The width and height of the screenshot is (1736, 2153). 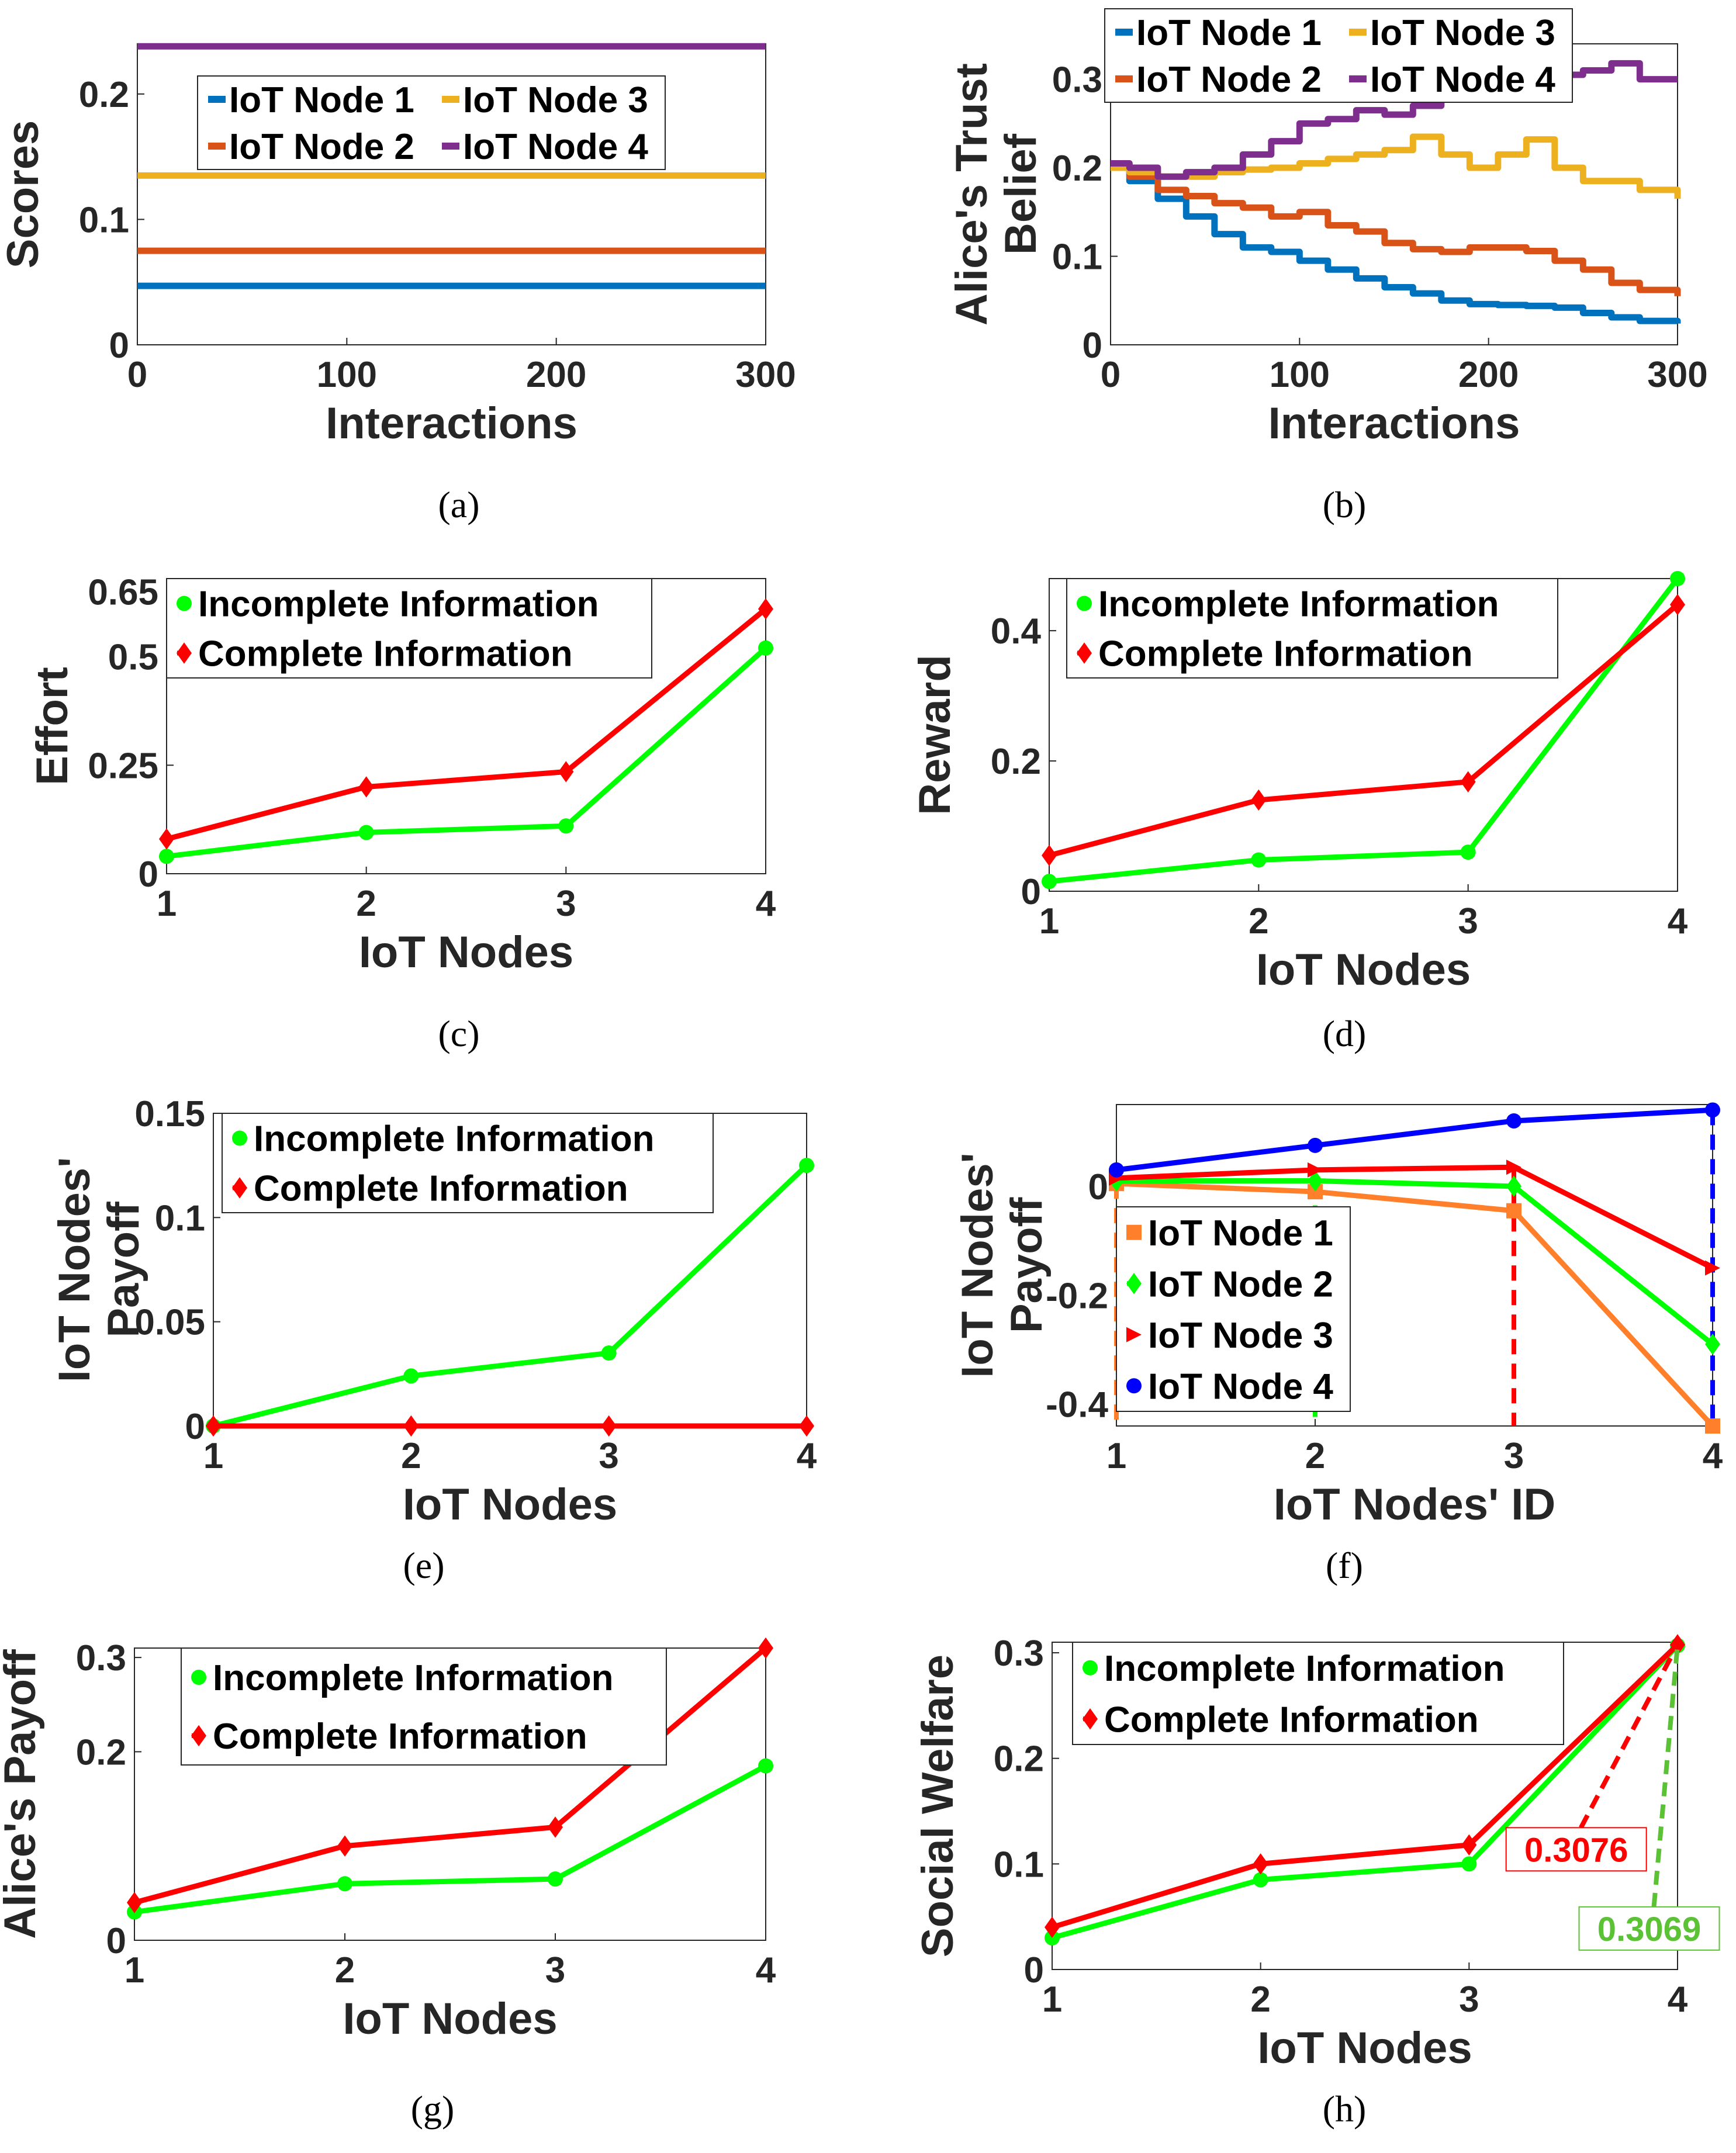 What do you see at coordinates (556, 375) in the screenshot?
I see `x-tick-label: 200` at bounding box center [556, 375].